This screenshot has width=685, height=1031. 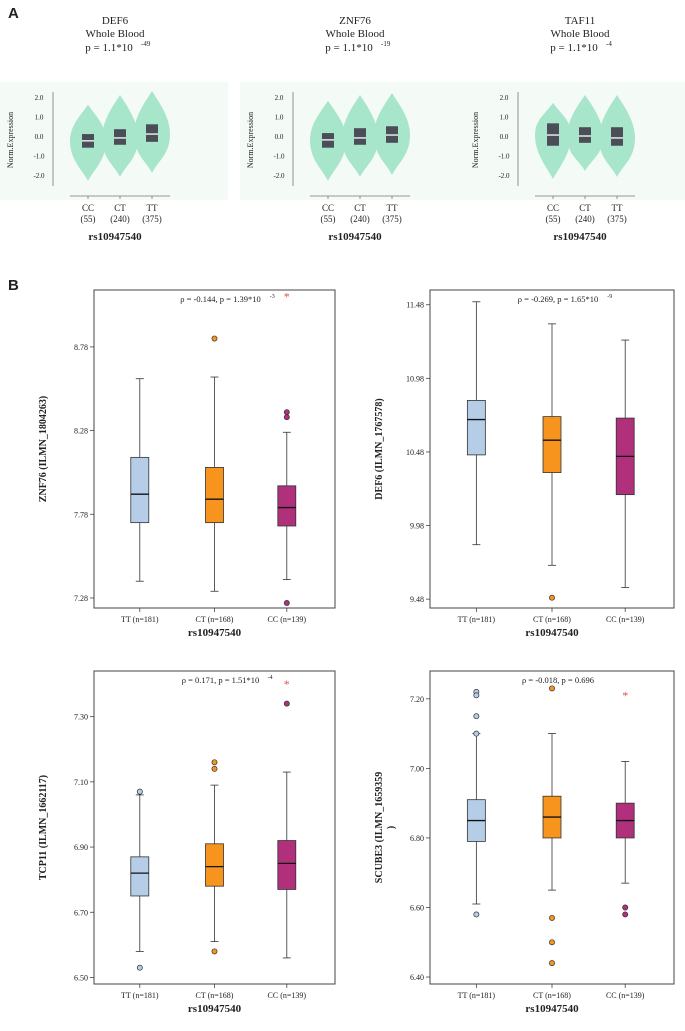 I want to click on violin-gene-title: TAF11, so click(x=580, y=21).